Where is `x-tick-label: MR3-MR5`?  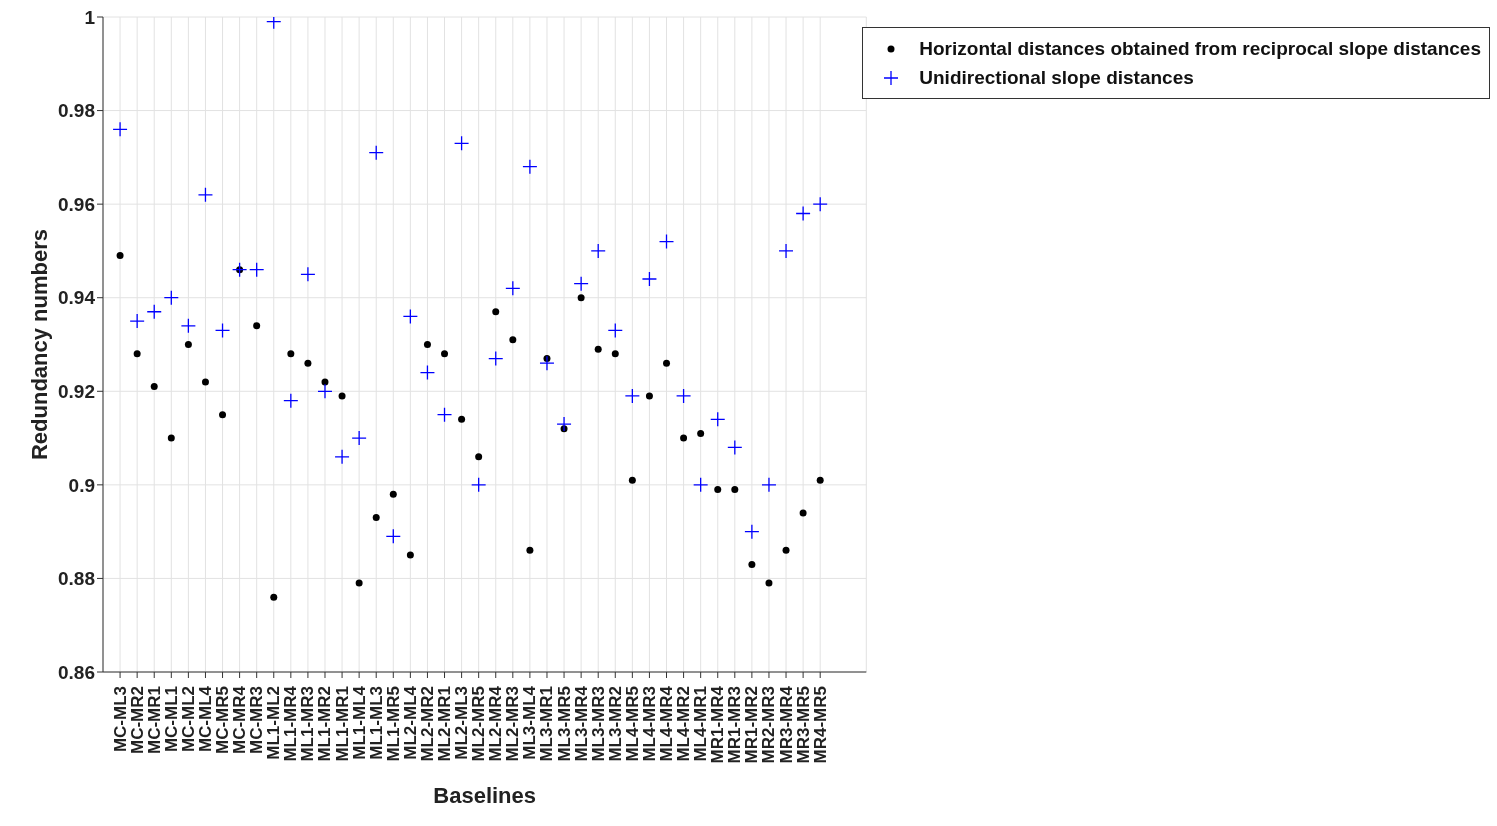
x-tick-label: MR3-MR5 is located at coordinates (803, 725).